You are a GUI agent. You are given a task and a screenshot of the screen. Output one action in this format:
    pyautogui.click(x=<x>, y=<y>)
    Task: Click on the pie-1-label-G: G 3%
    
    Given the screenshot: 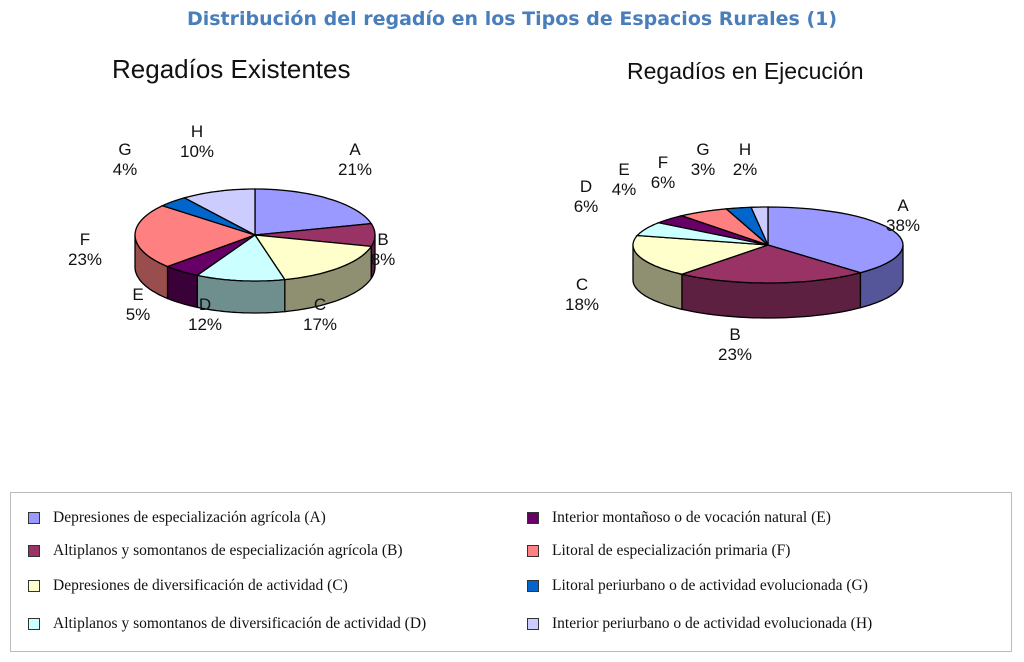 What is the action you would take?
    pyautogui.click(x=703, y=160)
    